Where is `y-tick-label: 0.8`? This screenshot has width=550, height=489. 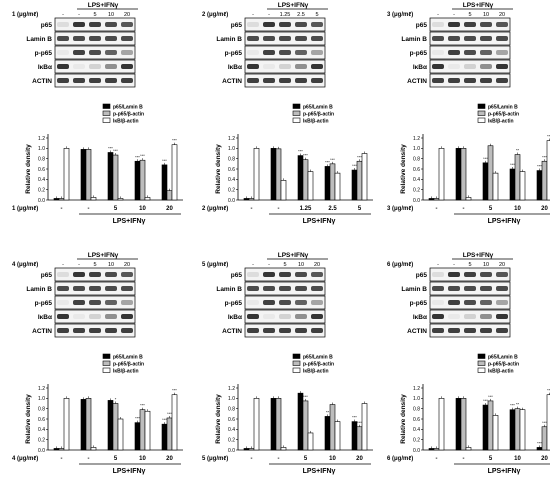 y-tick-label: 0.8 is located at coordinates (41, 409).